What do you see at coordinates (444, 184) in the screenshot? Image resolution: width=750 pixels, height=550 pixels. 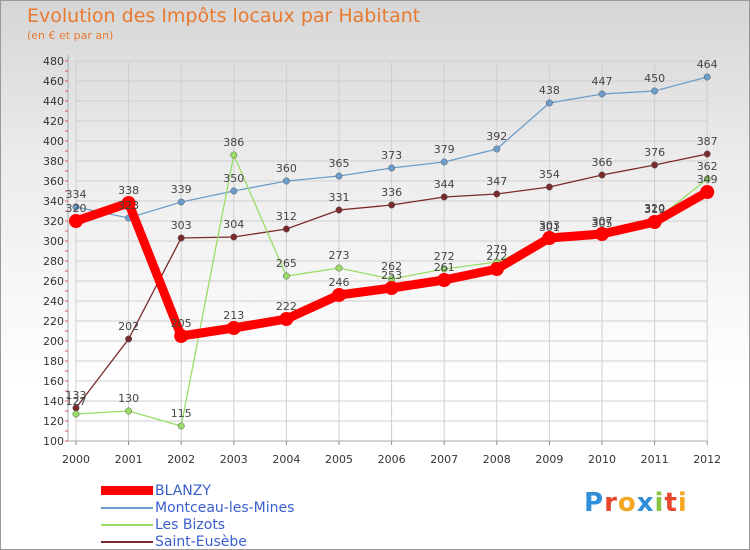 I see `data-label-saint-eus-be: 344` at bounding box center [444, 184].